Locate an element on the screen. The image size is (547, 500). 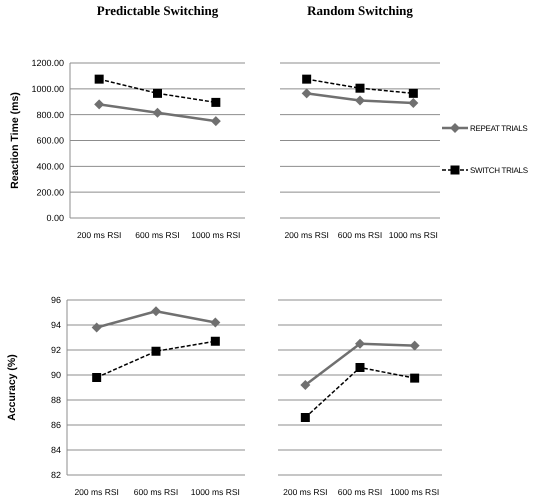
y-tick-label: 94 is located at coordinates (55, 325).